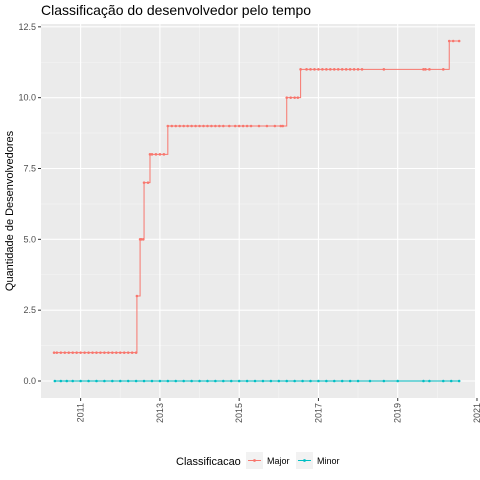 The height and width of the screenshot is (480, 480). Describe the element at coordinates (304, 460) in the screenshot. I see `legend-key-minor-point` at that location.